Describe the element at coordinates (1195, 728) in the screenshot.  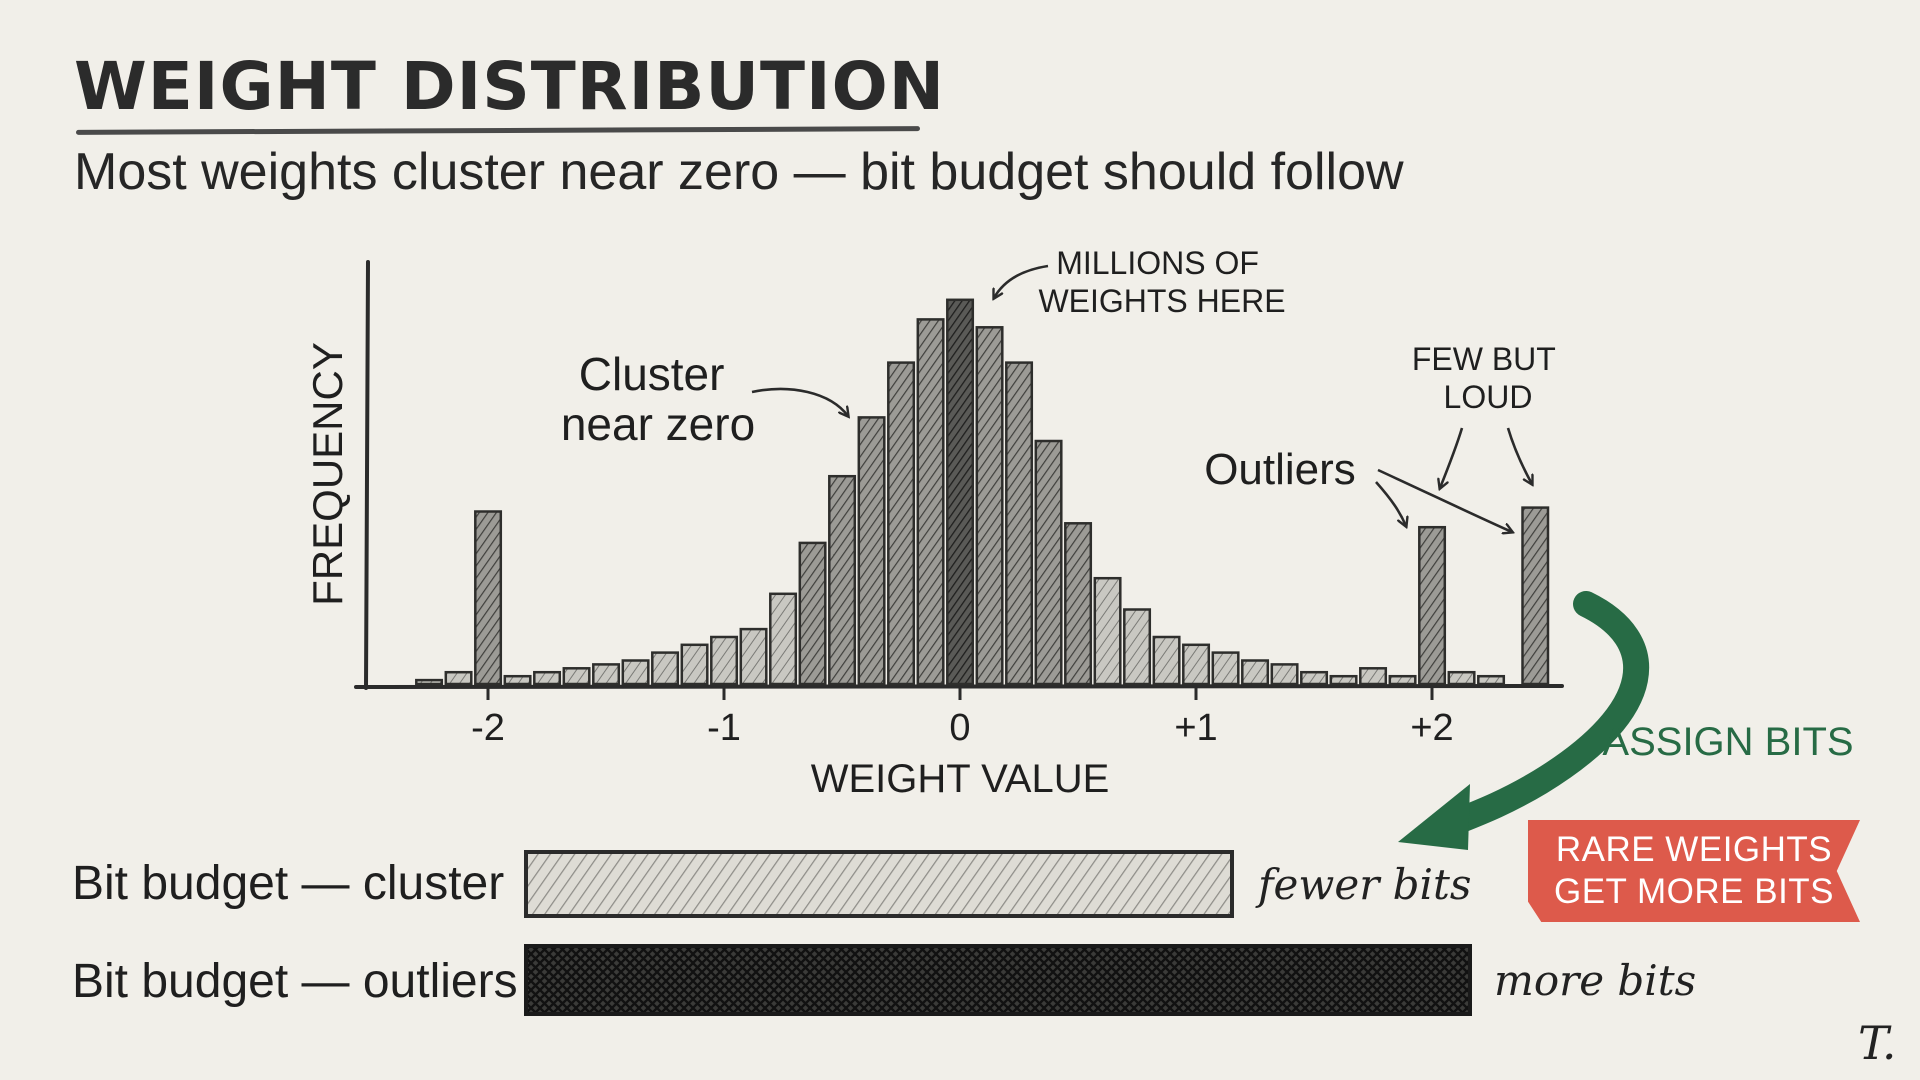
I see `x-tick-label: +1` at that location.